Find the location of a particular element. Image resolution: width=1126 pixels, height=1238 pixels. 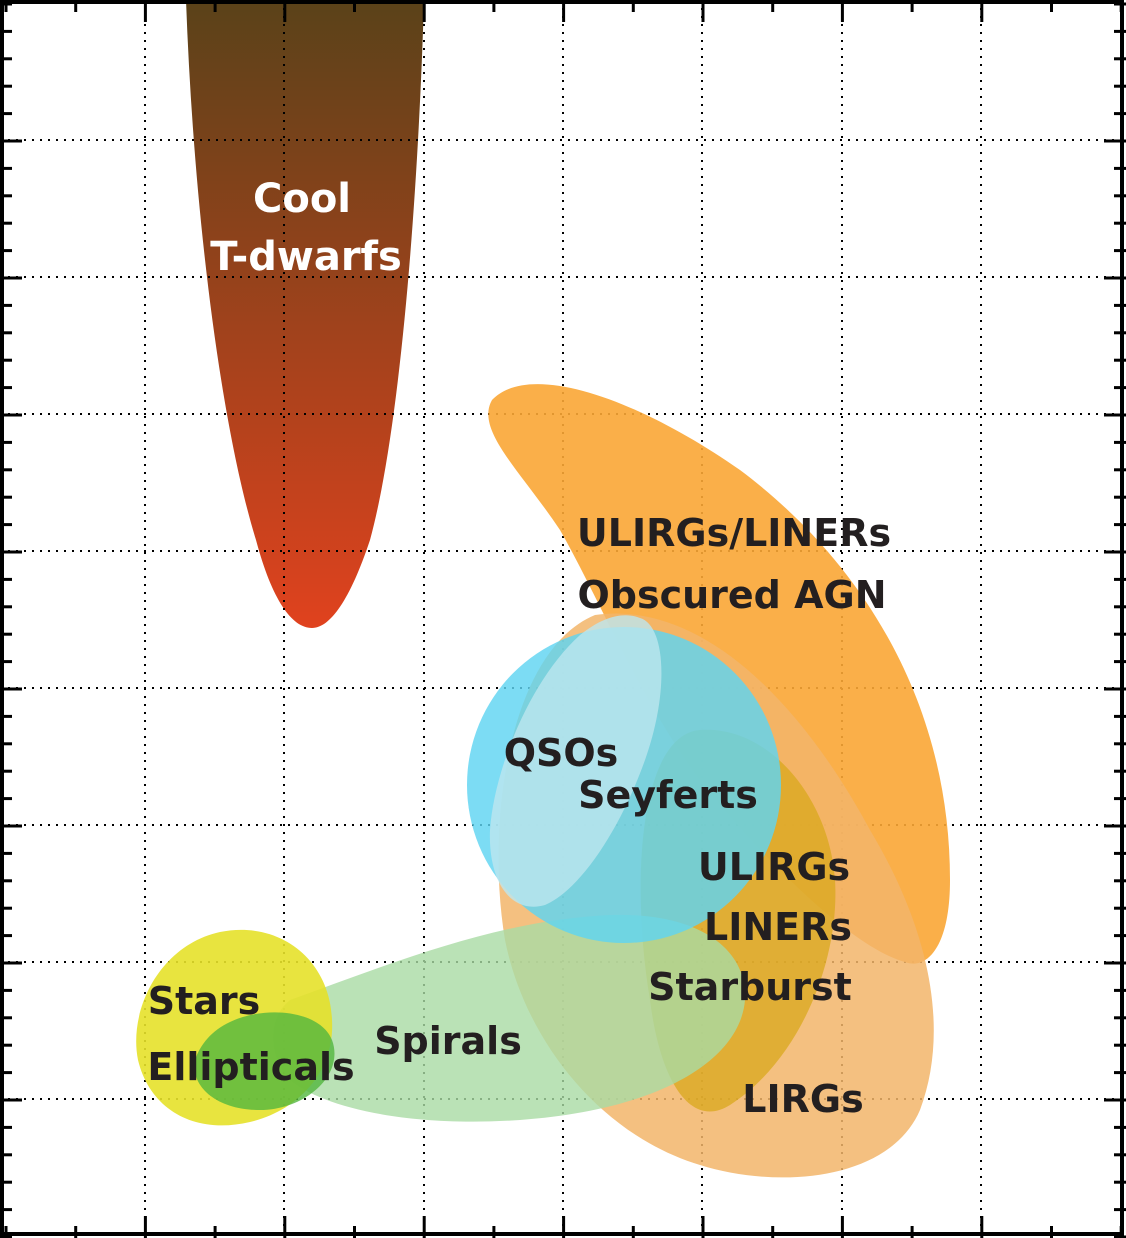

label-ulirgs-liners: ULIRGs/LINERs is located at coordinates (734, 533).